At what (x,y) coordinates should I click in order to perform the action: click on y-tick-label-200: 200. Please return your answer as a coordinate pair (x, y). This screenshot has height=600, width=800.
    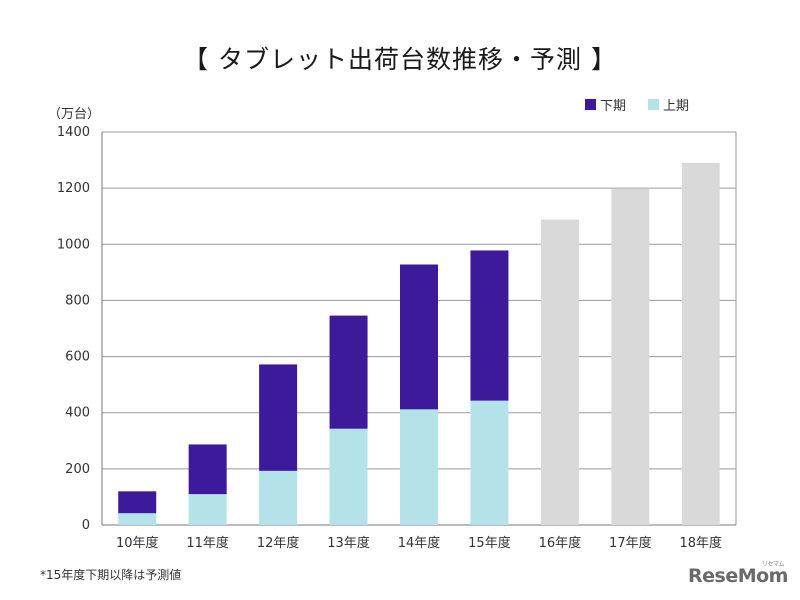
    Looking at the image, I should click on (77, 469).